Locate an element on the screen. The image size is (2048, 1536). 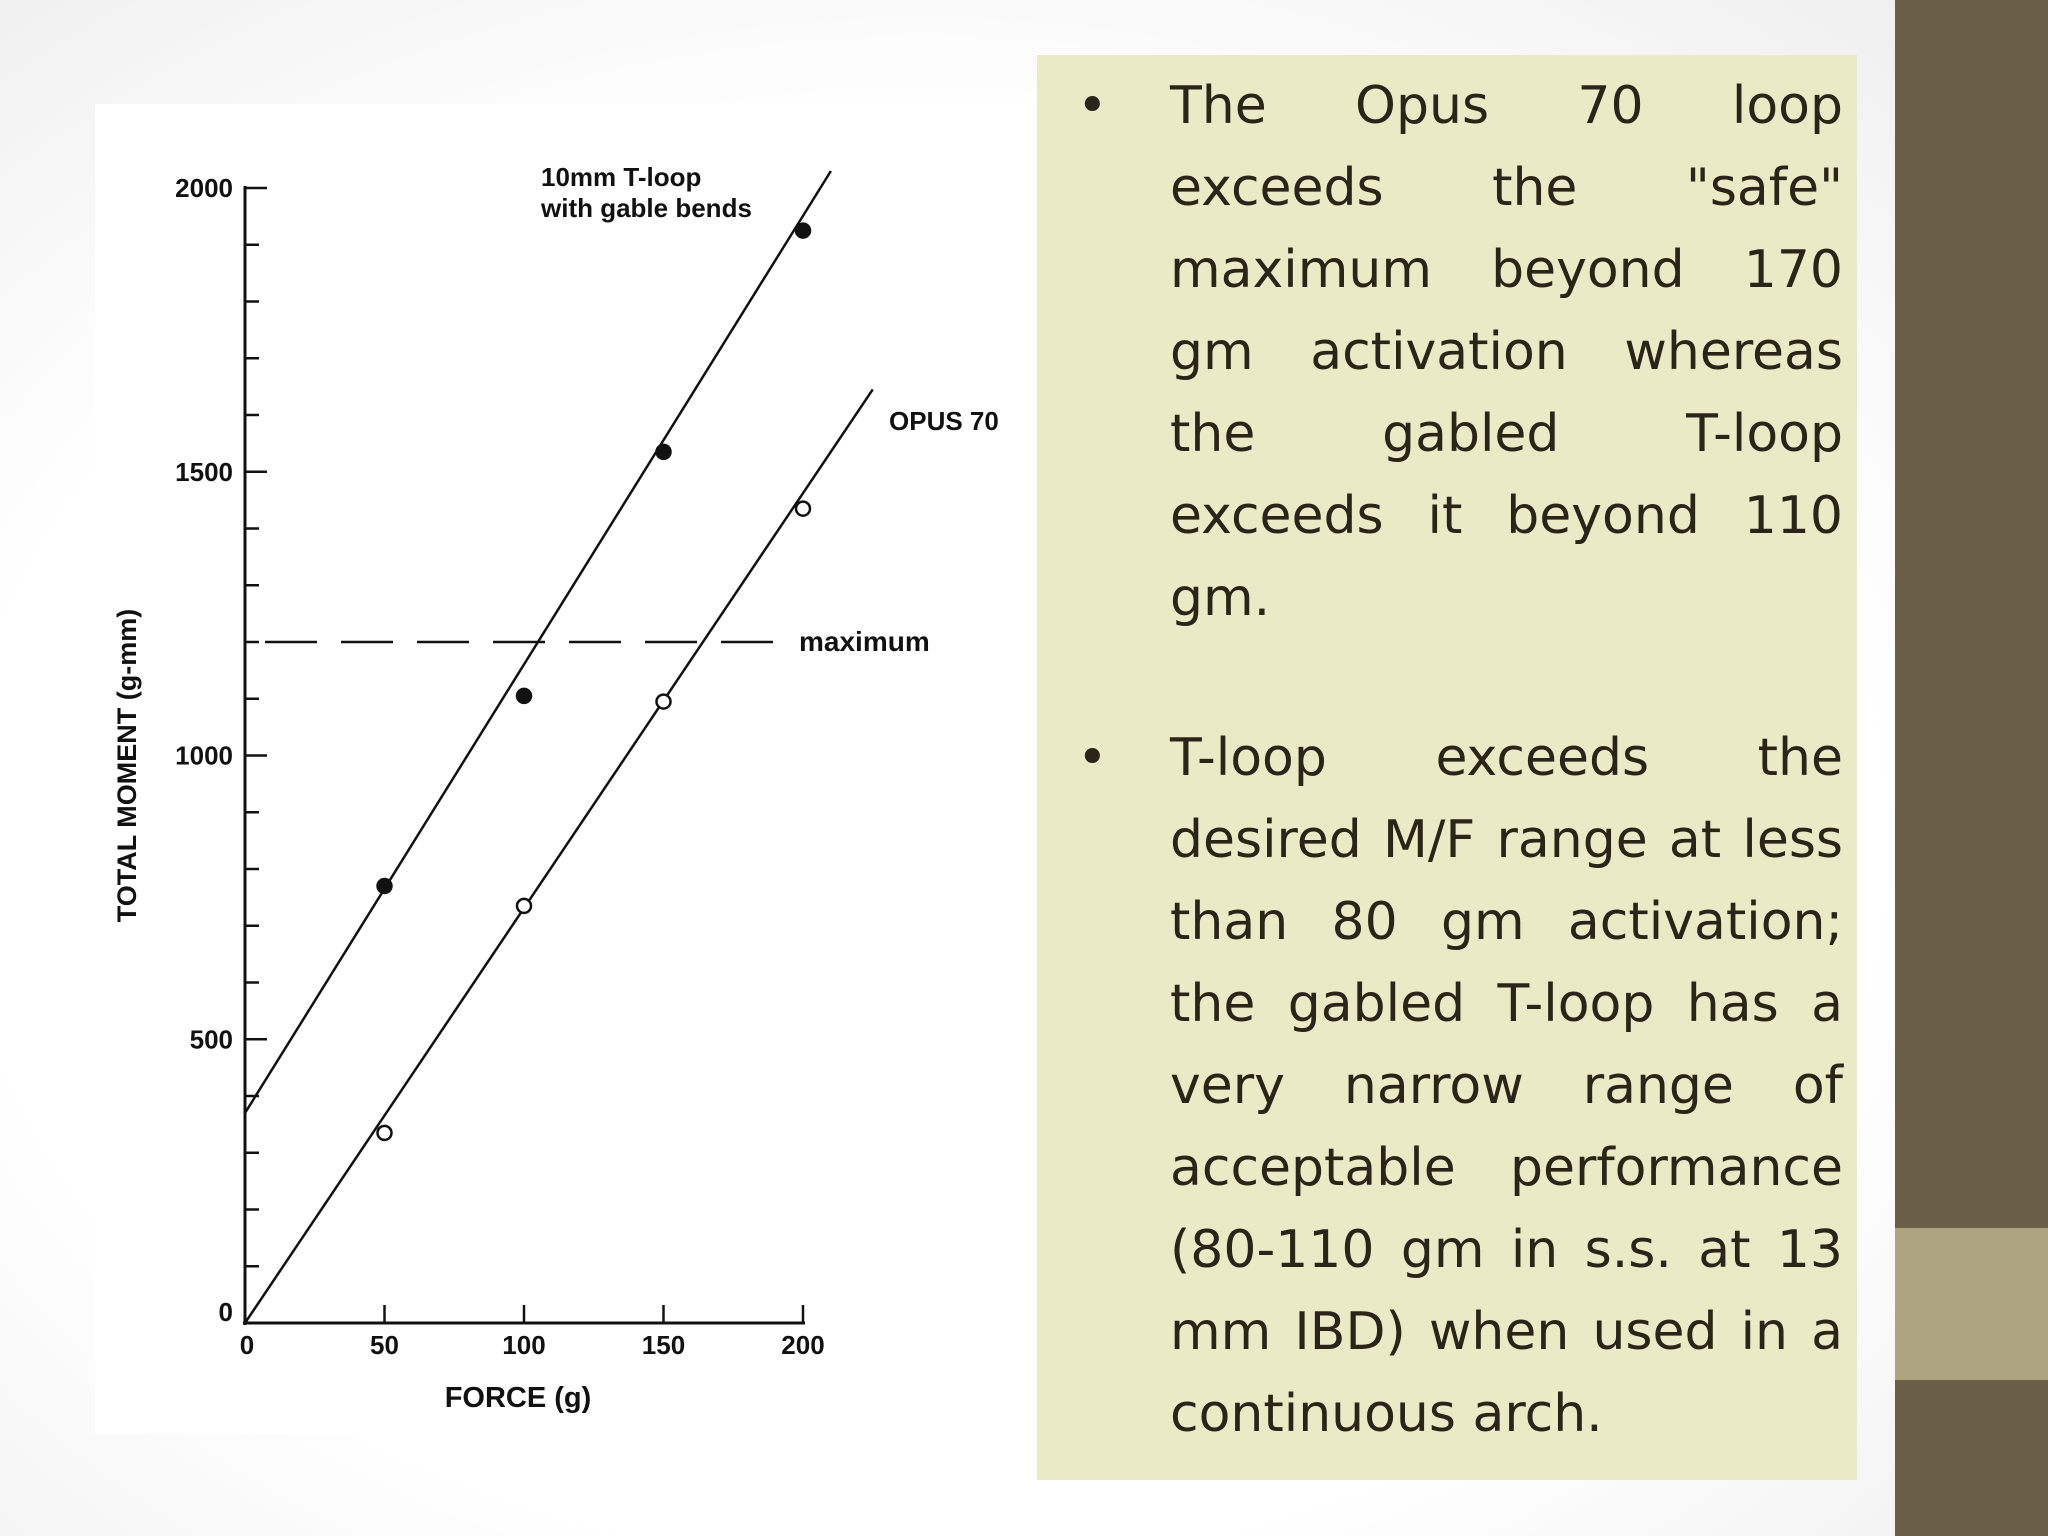
decorative-side-bar-accent is located at coordinates (1971, 1304).